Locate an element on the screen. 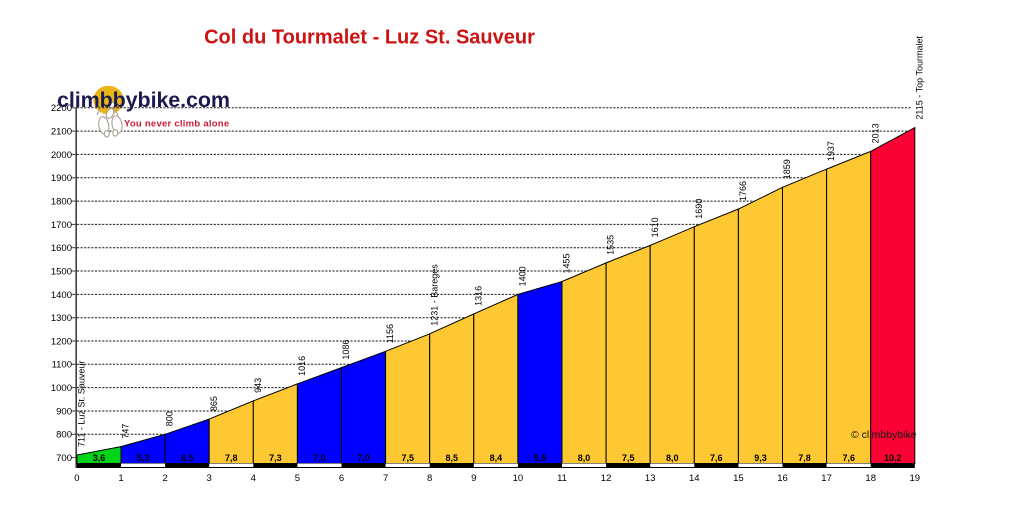 Image resolution: width=1023 pixels, height=509 pixels. svg-text: 9,3 is located at coordinates (760, 458).